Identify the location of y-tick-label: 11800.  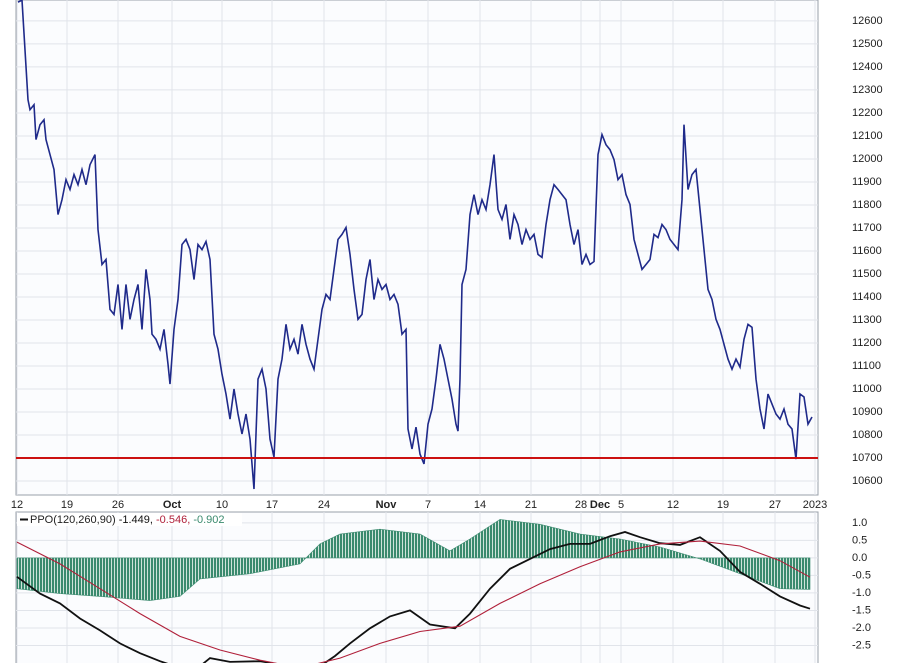
(867, 205).